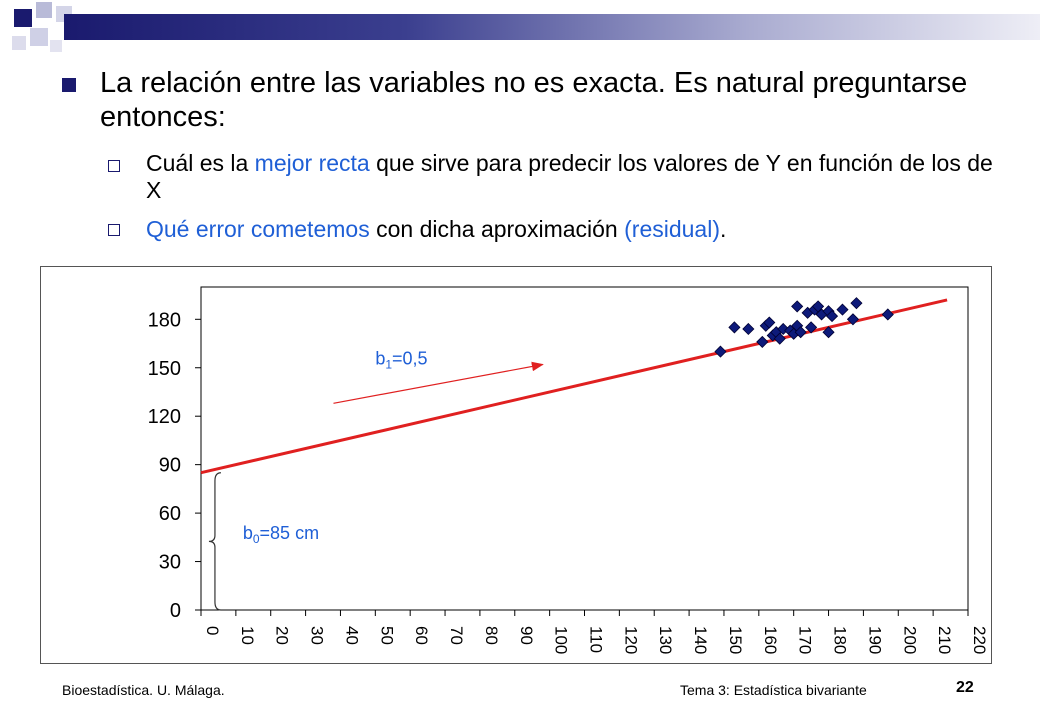 This screenshot has width=1040, height=720. I want to click on x-tick-label: 70, so click(456, 635).